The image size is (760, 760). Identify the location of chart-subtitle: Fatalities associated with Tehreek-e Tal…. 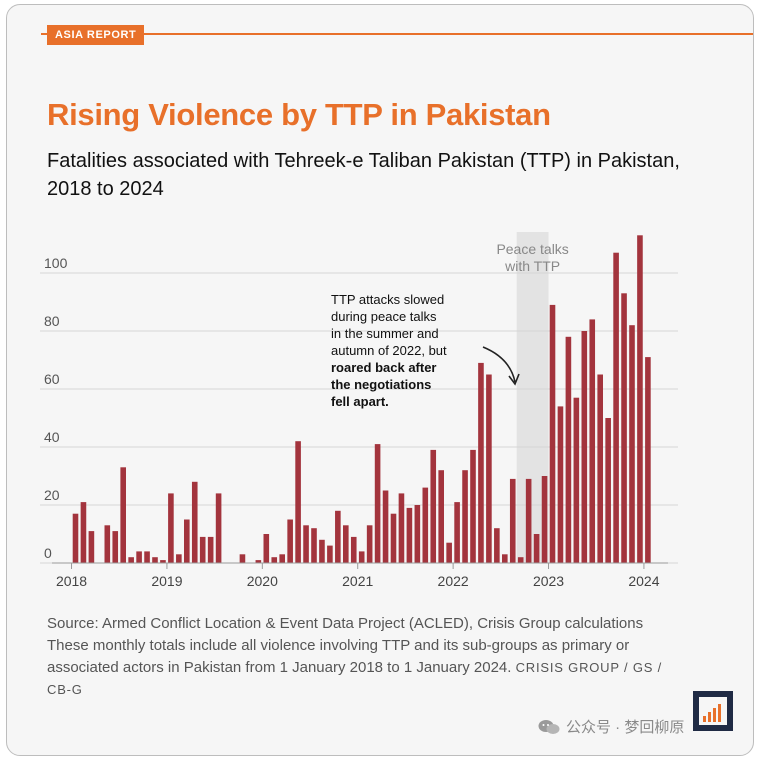
(363, 175).